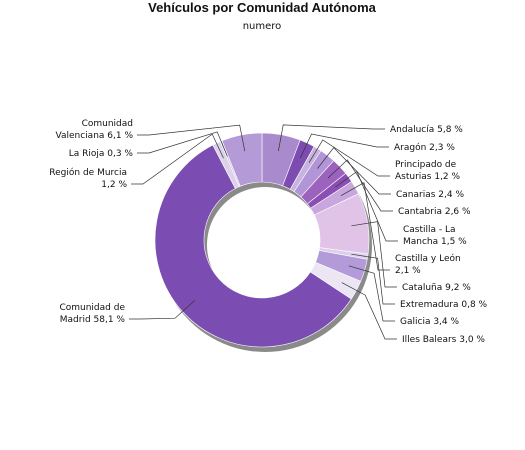 This screenshot has height=450, width=525. Describe the element at coordinates (434, 212) in the screenshot. I see `slice-label: Cantabria 2,6 %` at that location.